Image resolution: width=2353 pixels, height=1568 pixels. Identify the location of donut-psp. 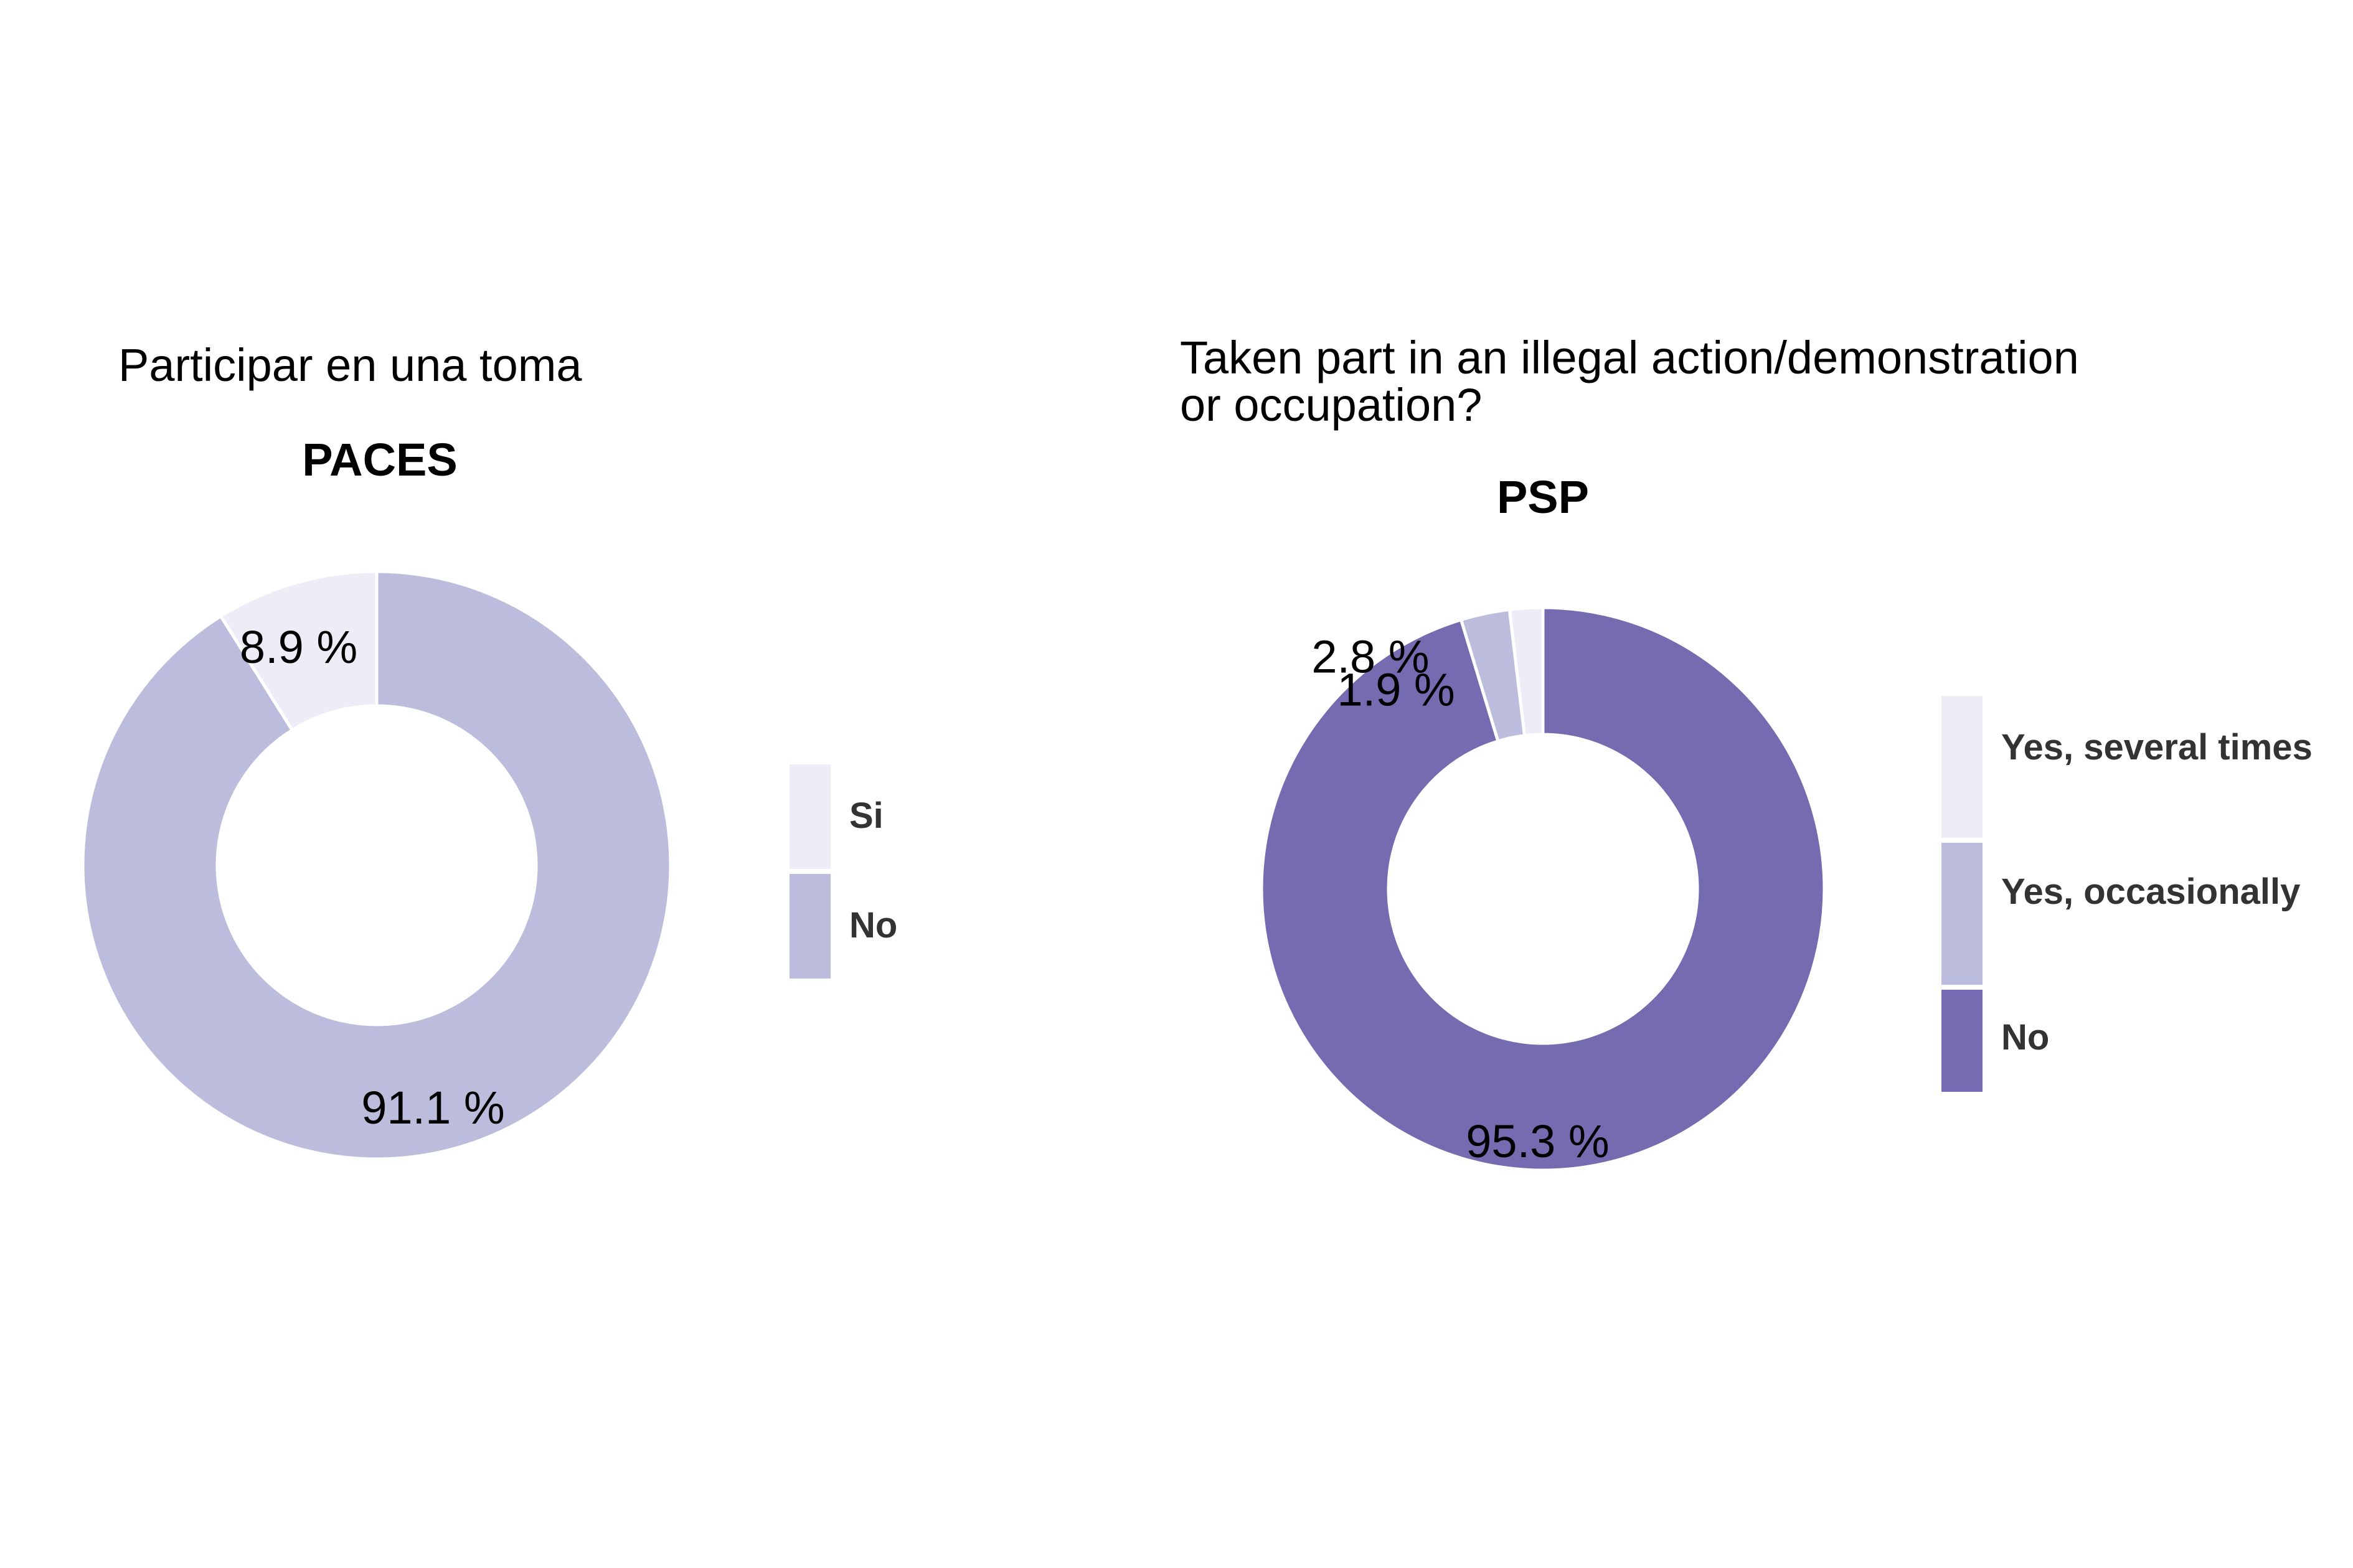
(1543, 889).